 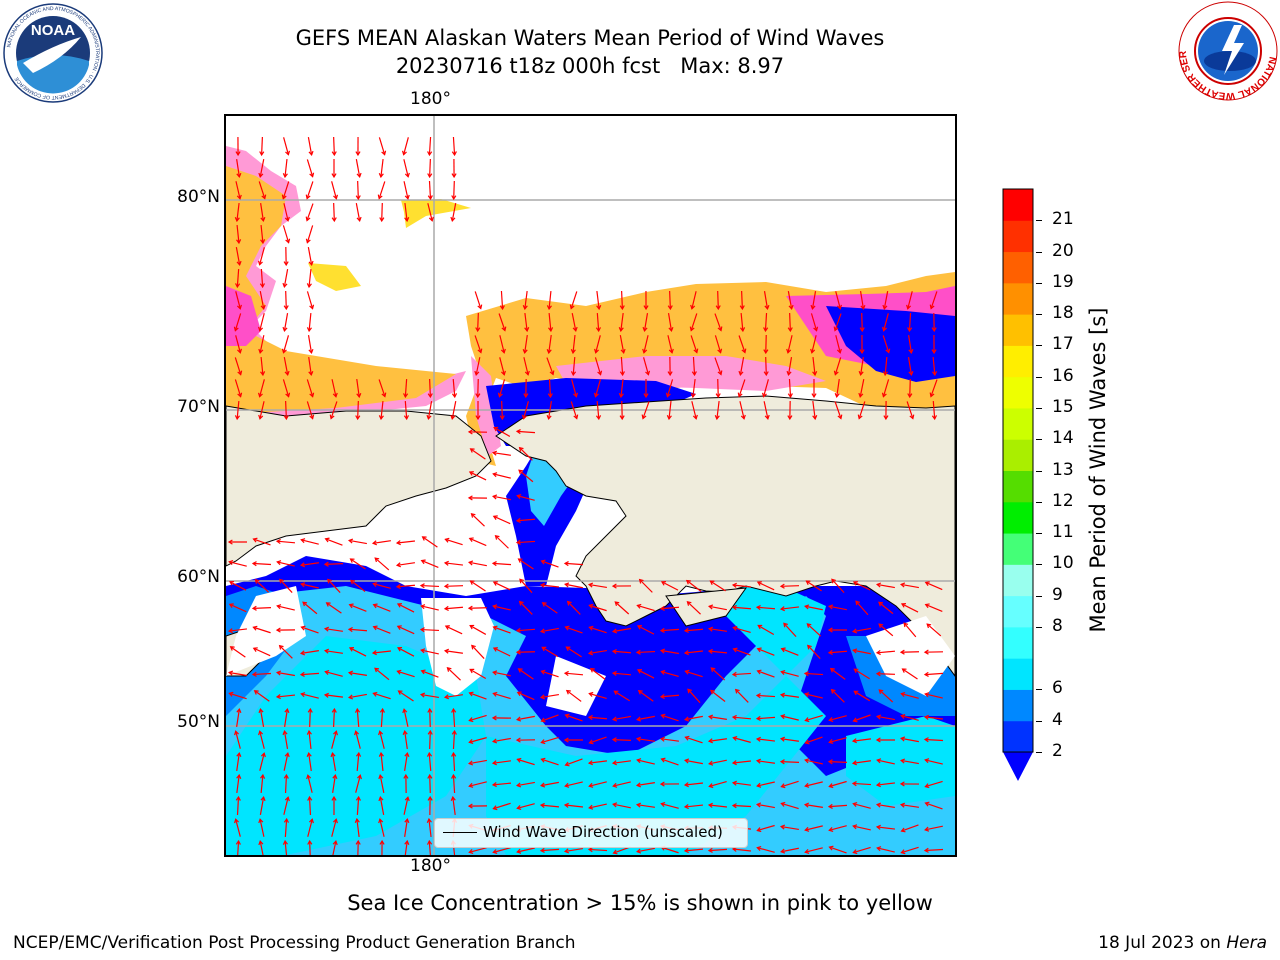 I want to click on colorbar-tick-mark, so click(x=1039, y=534).